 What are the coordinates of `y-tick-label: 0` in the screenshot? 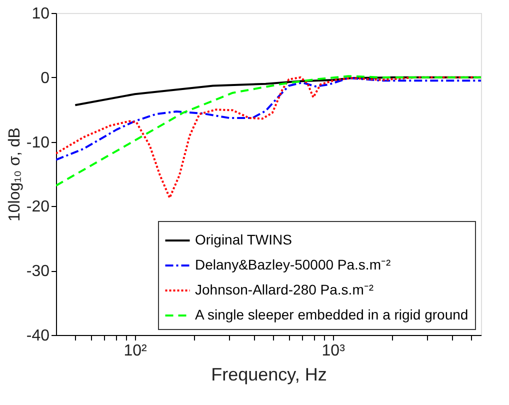 It's located at (45, 78).